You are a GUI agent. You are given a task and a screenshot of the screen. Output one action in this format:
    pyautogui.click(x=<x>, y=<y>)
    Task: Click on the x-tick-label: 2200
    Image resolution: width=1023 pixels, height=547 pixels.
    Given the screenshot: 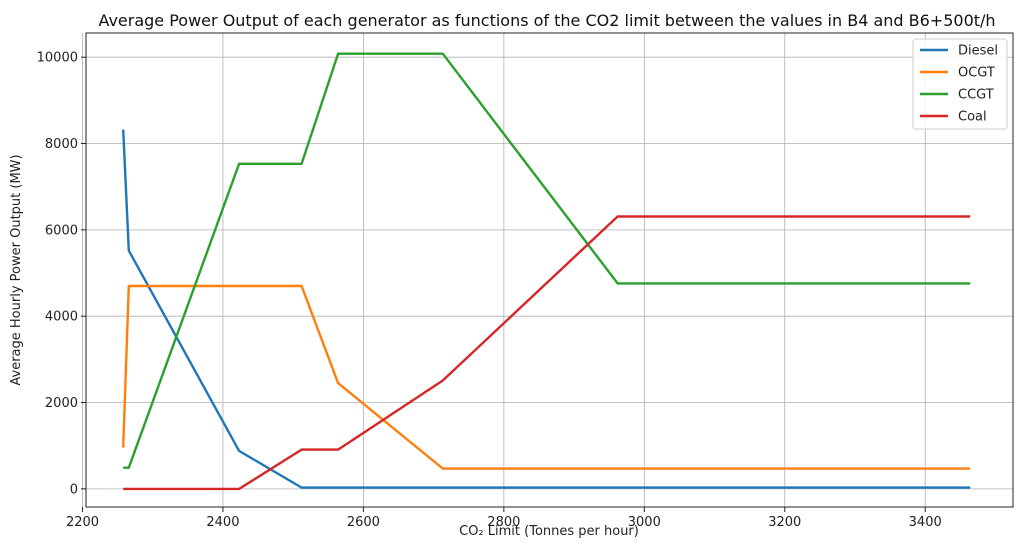 What is the action you would take?
    pyautogui.click(x=82, y=522)
    